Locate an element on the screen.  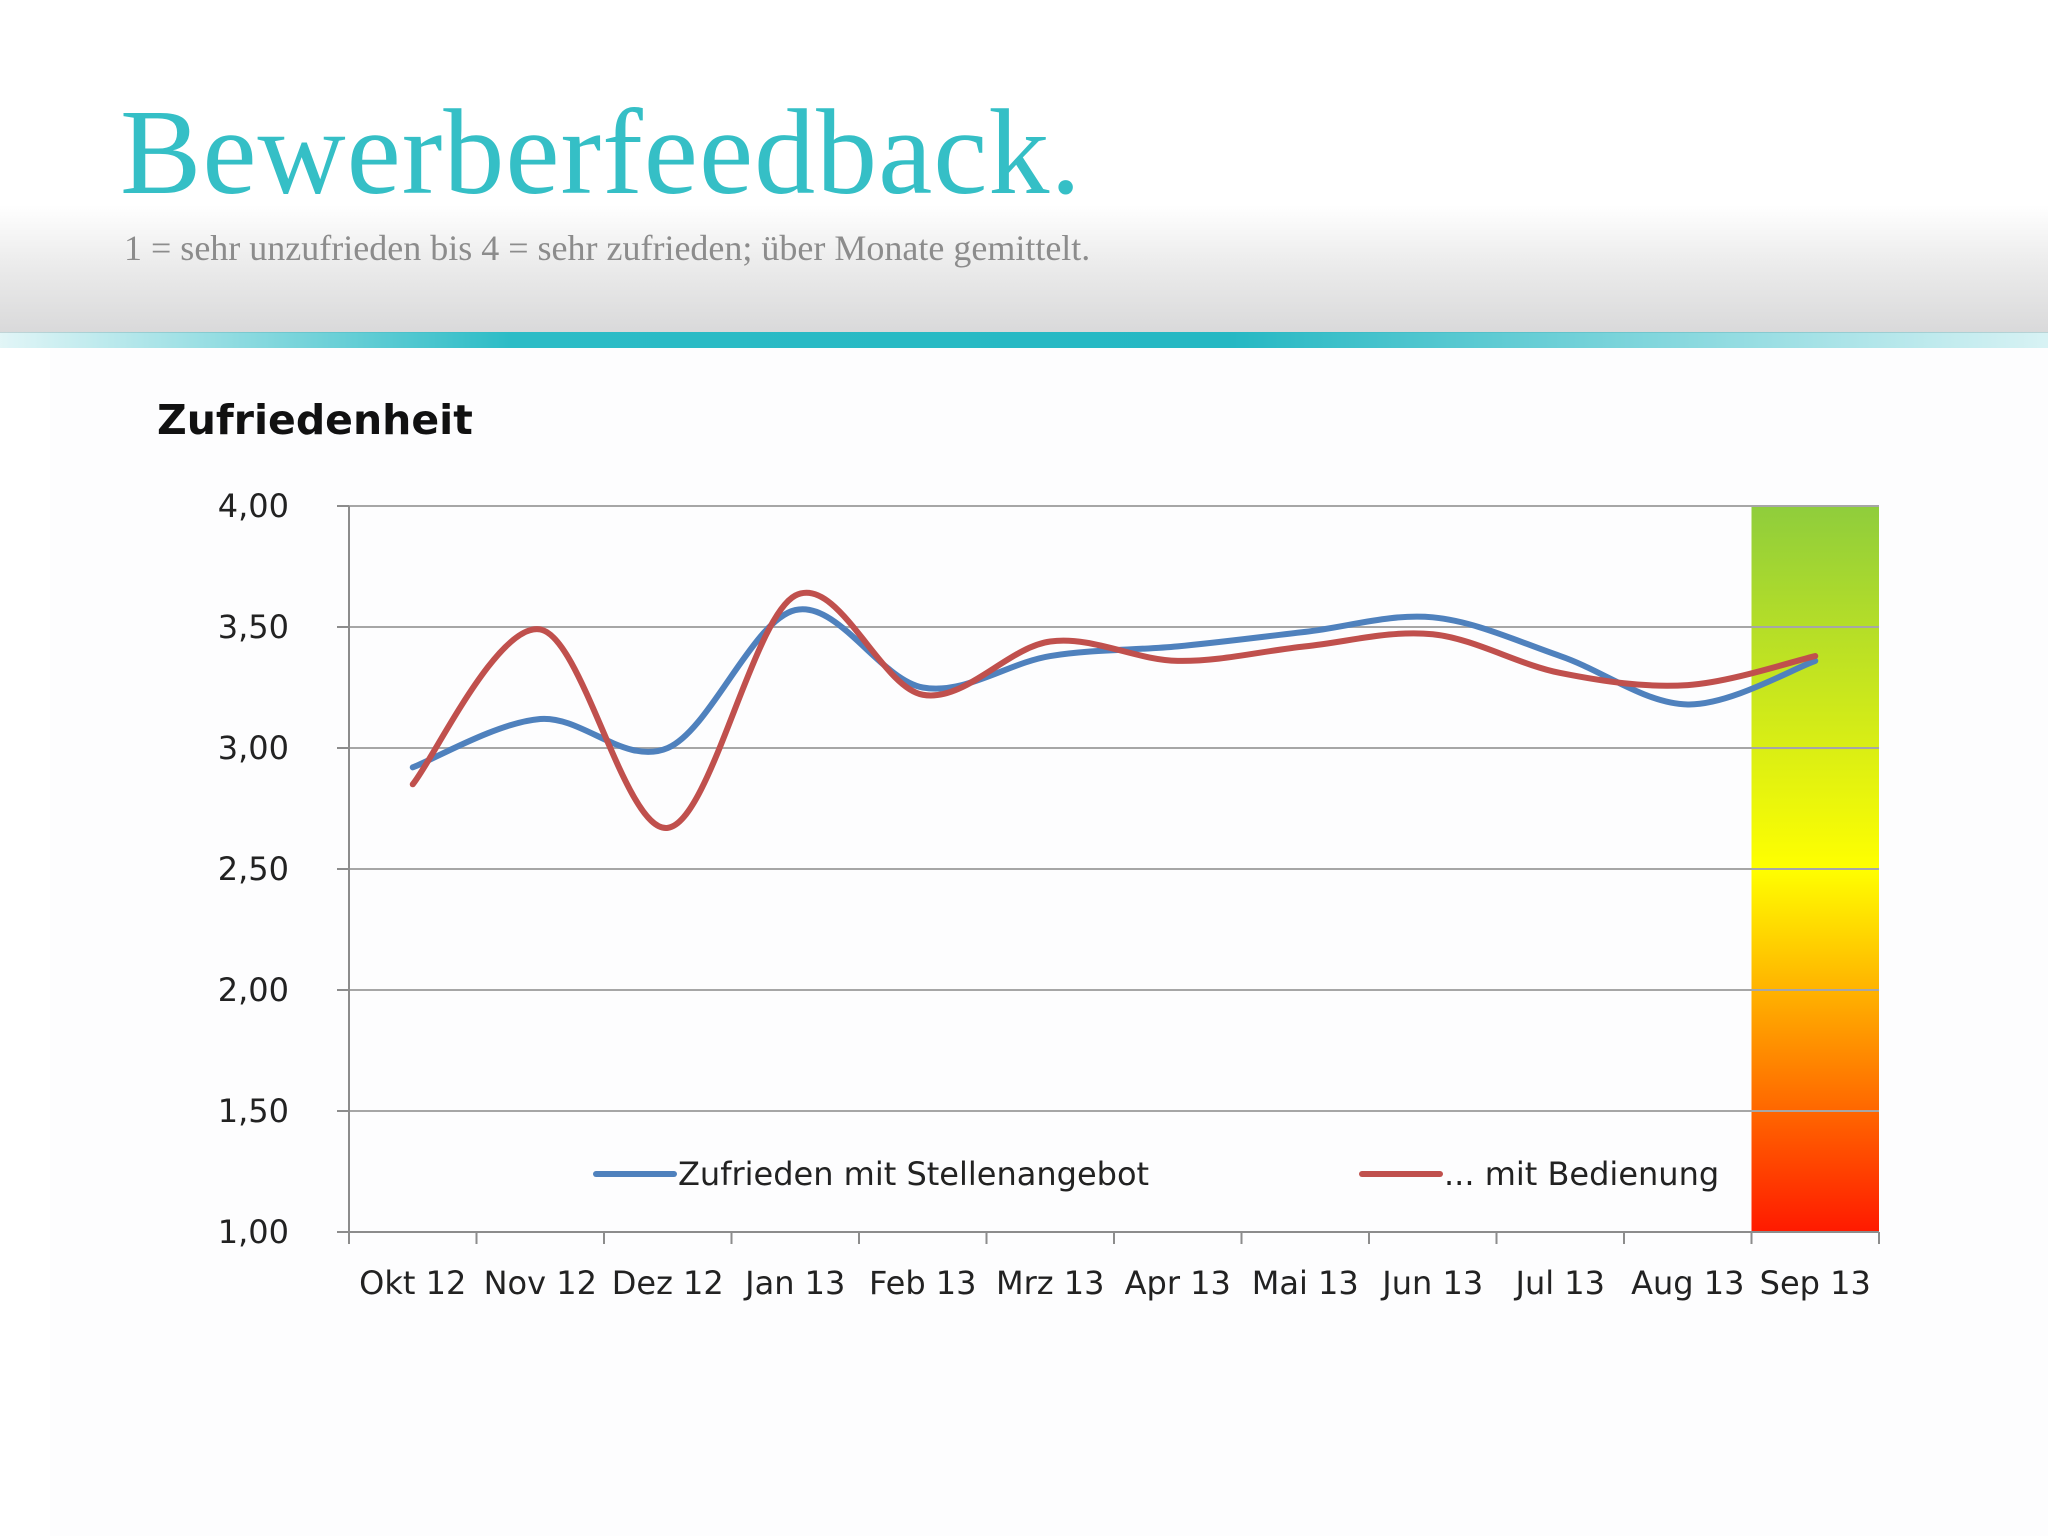
x-tick-label: Okt 12 is located at coordinates (412, 1283).